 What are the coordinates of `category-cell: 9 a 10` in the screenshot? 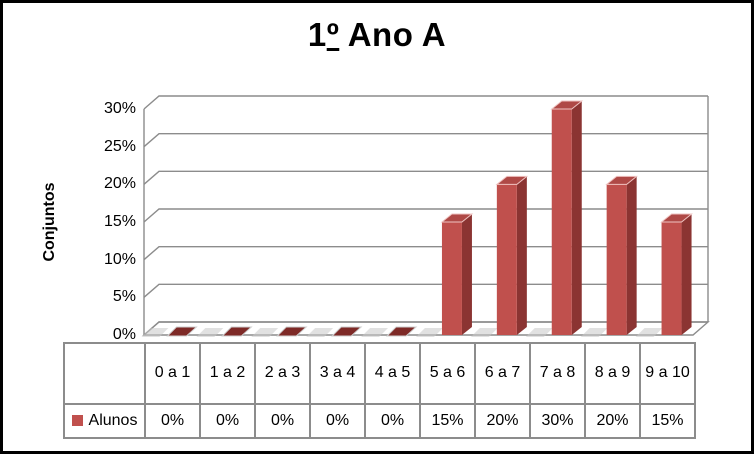 It's located at (667, 373).